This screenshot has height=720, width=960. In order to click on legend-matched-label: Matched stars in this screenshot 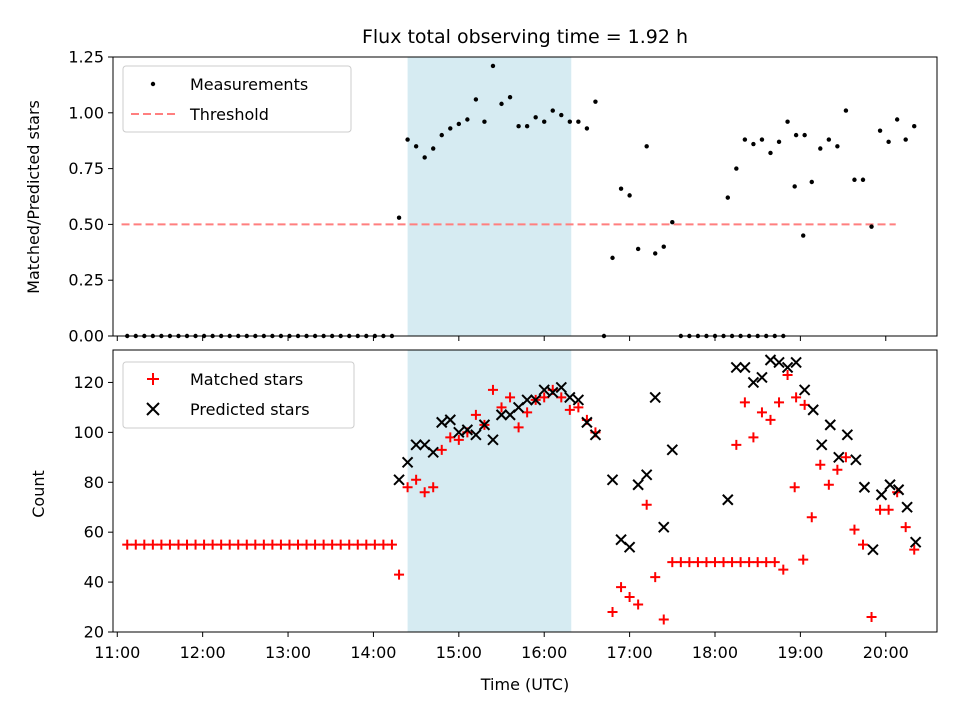, I will do `click(246, 379)`.